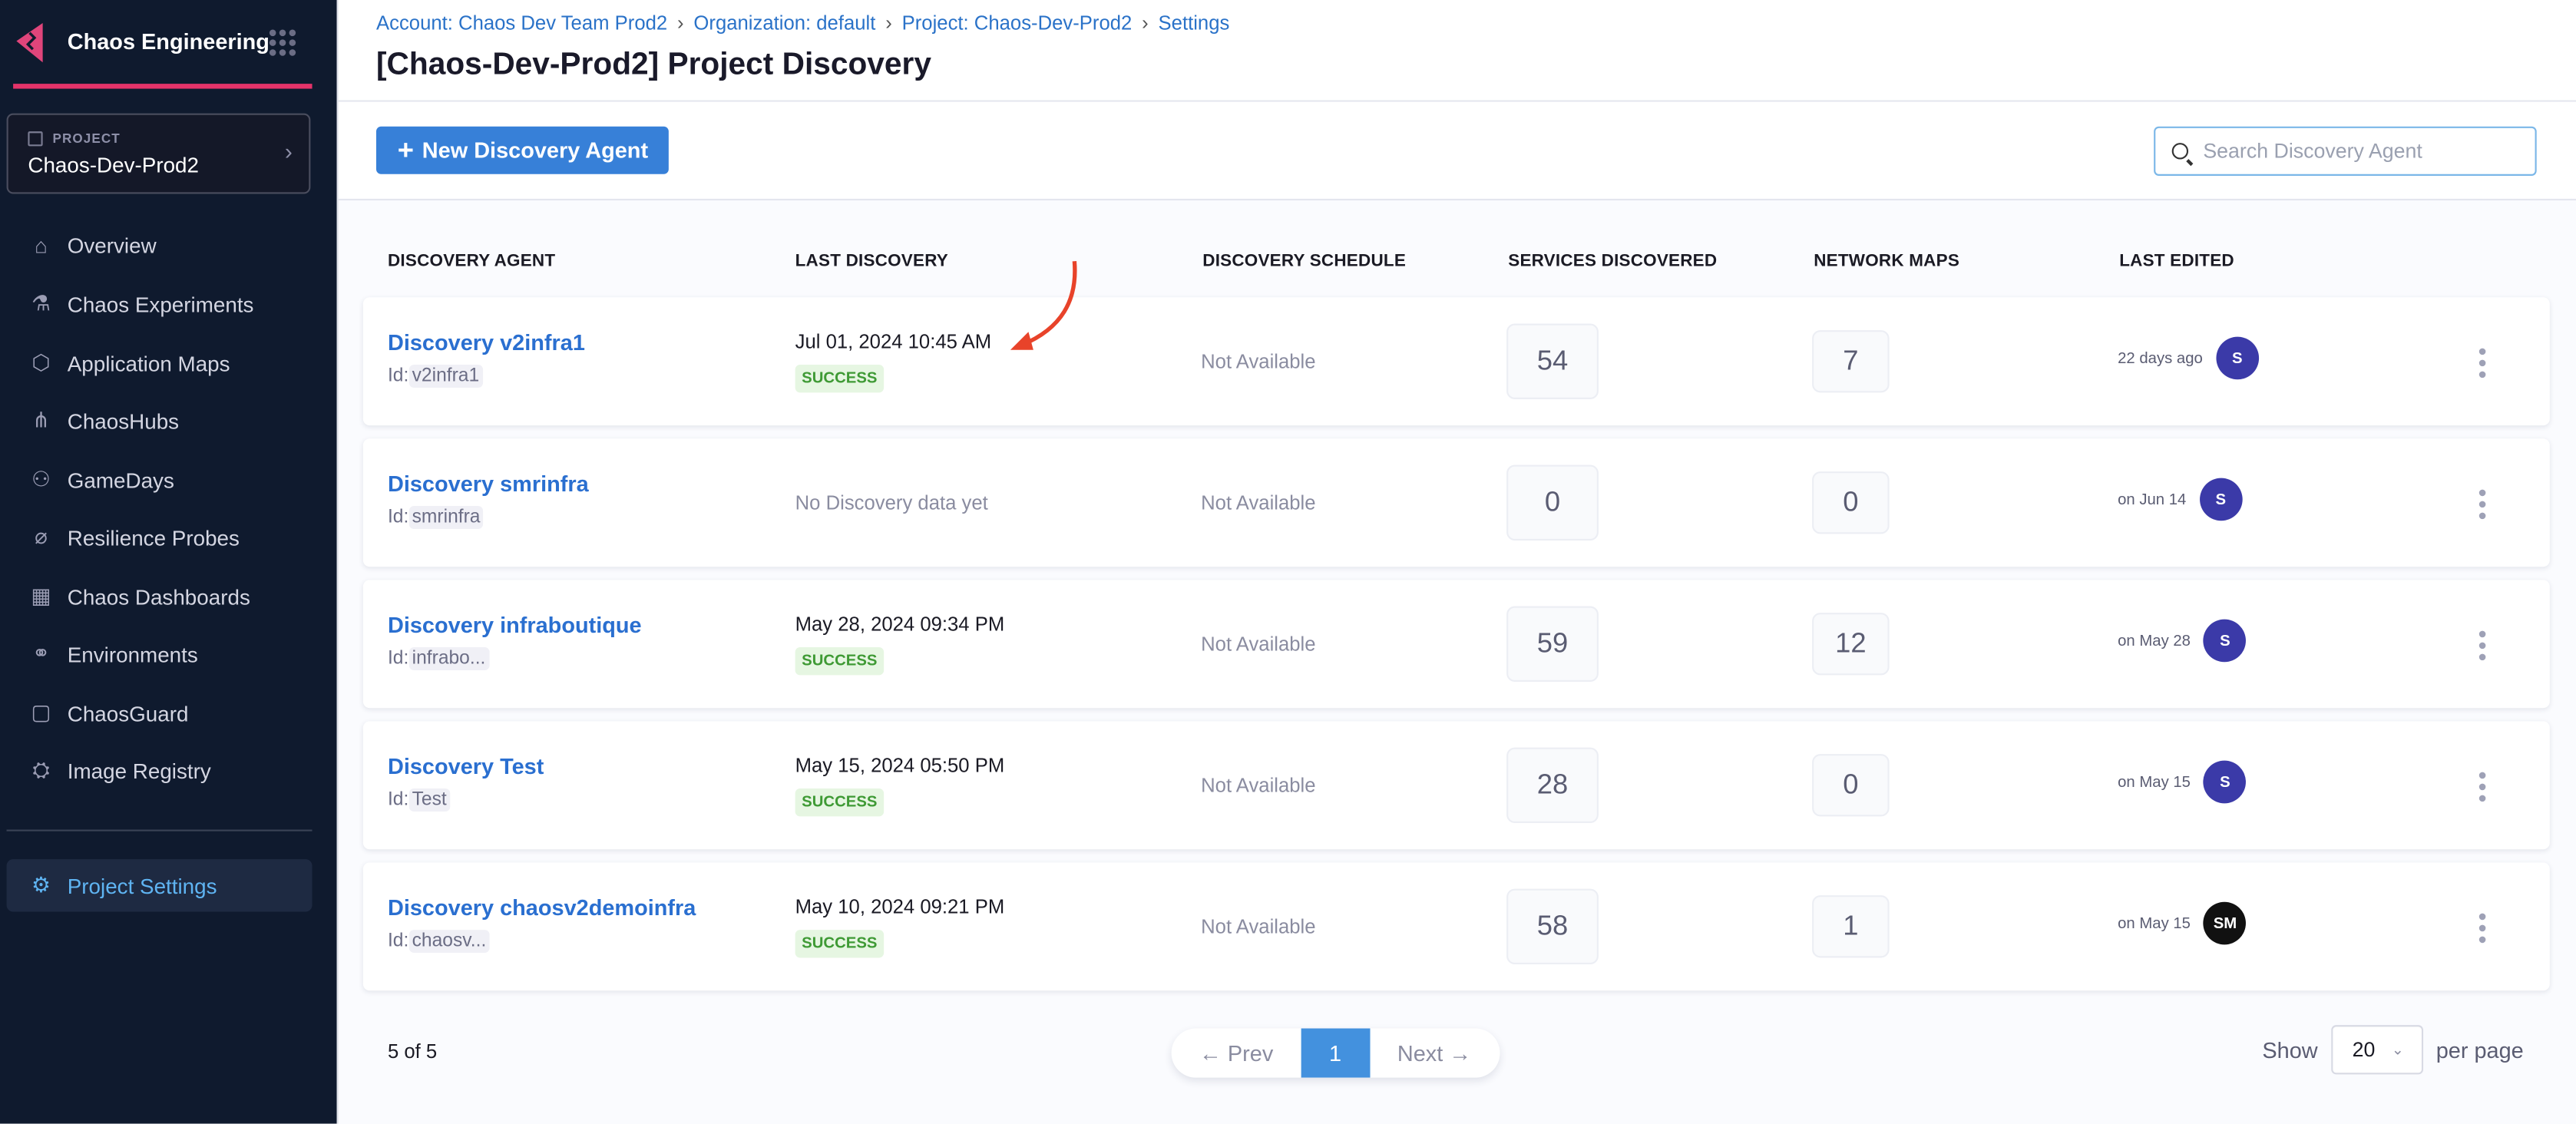  What do you see at coordinates (2180, 151) in the screenshot?
I see `search-icon` at bounding box center [2180, 151].